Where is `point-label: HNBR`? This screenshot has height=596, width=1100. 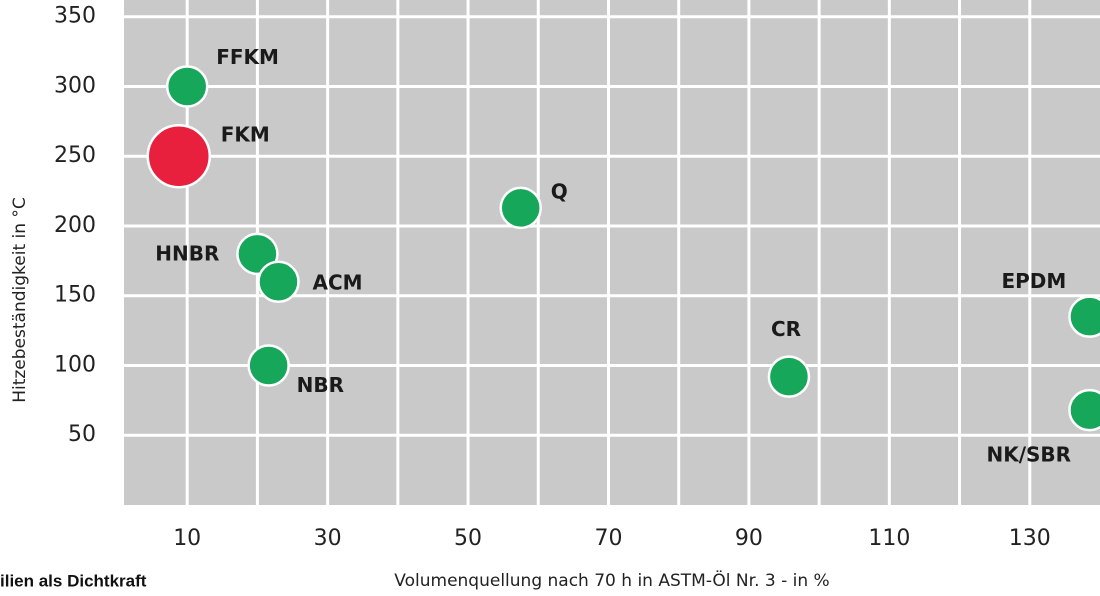
point-label: HNBR is located at coordinates (187, 253).